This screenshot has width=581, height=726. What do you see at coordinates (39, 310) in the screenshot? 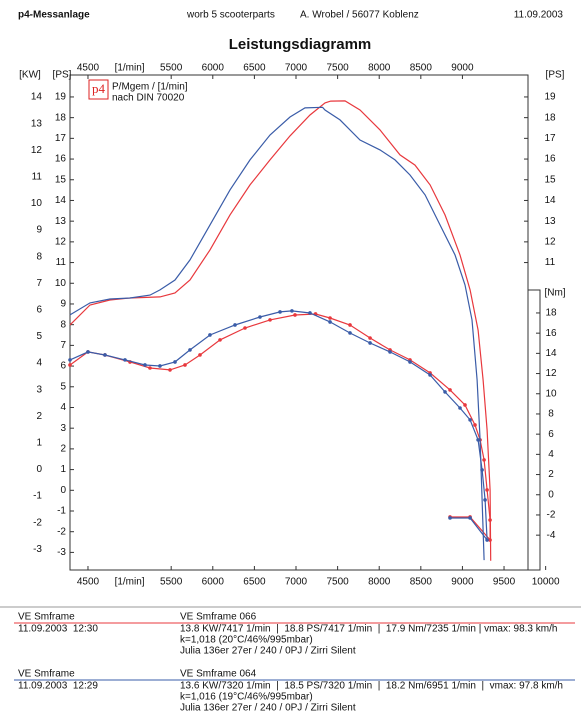
I see `kw-tick-label: 6` at bounding box center [39, 310].